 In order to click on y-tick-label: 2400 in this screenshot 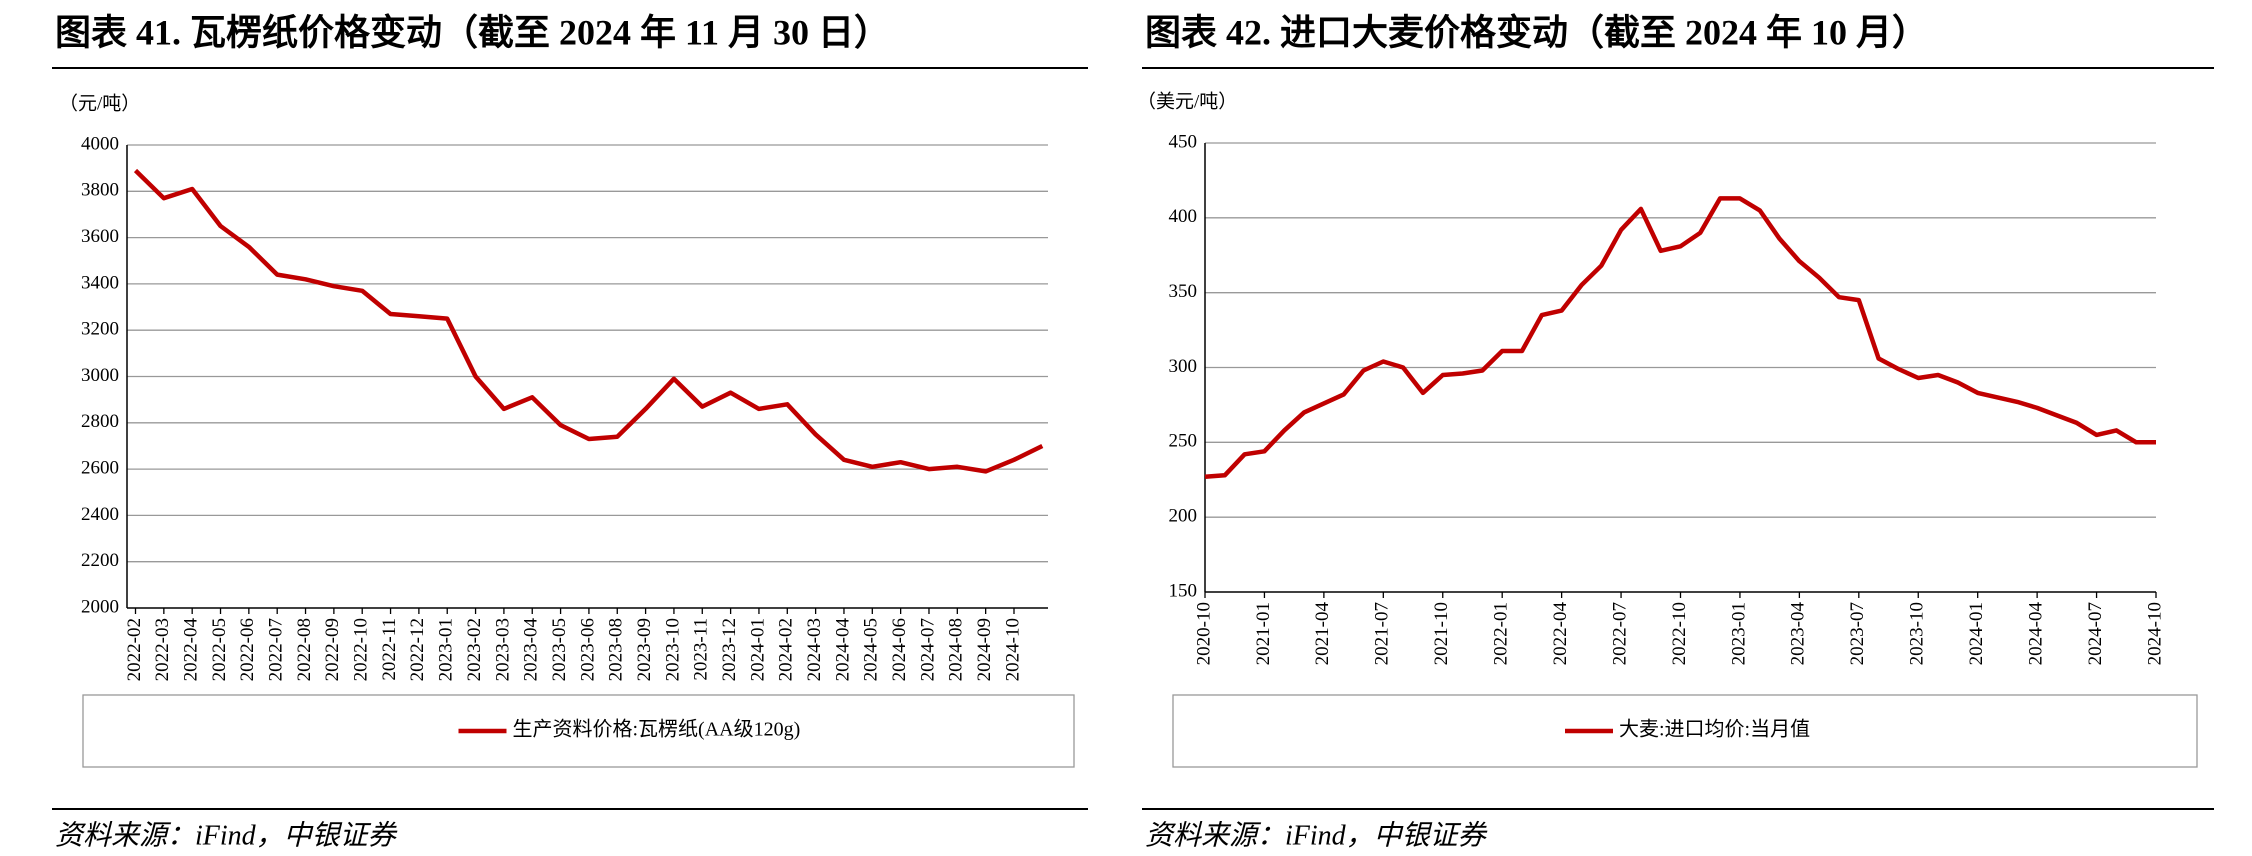, I will do `click(100, 514)`.